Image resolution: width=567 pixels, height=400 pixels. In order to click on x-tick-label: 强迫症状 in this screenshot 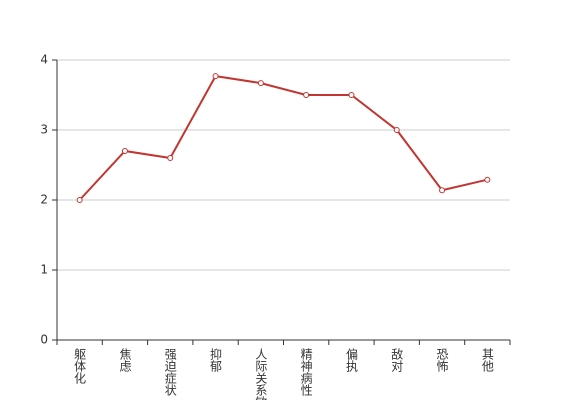, I will do `click(170, 372)`.